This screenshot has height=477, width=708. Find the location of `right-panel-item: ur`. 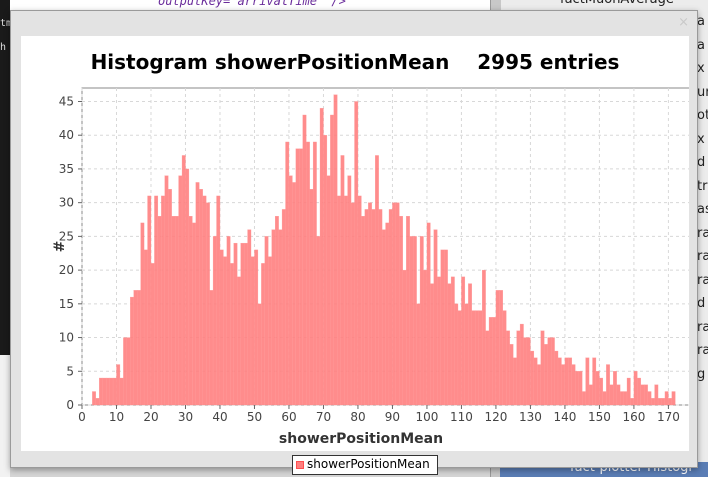

right-panel-item: ur is located at coordinates (702, 92).